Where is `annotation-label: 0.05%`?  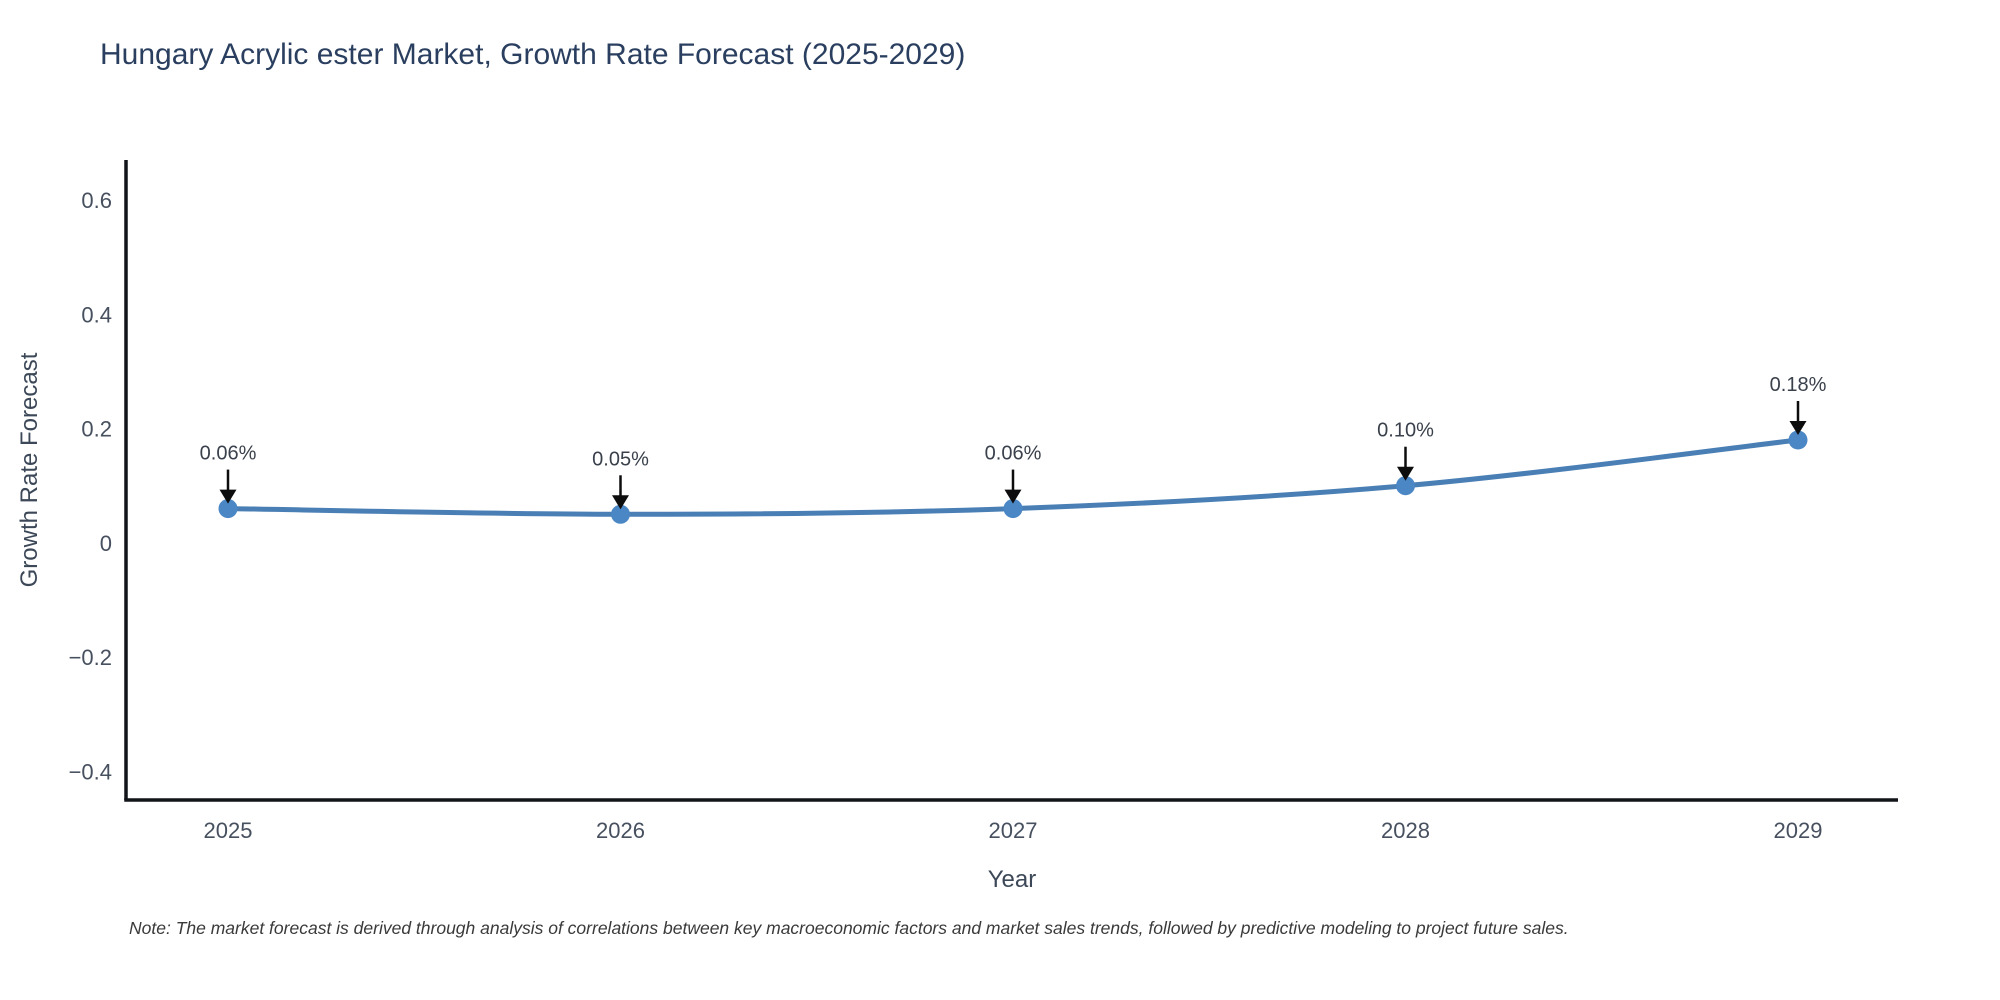 annotation-label: 0.05% is located at coordinates (620, 459).